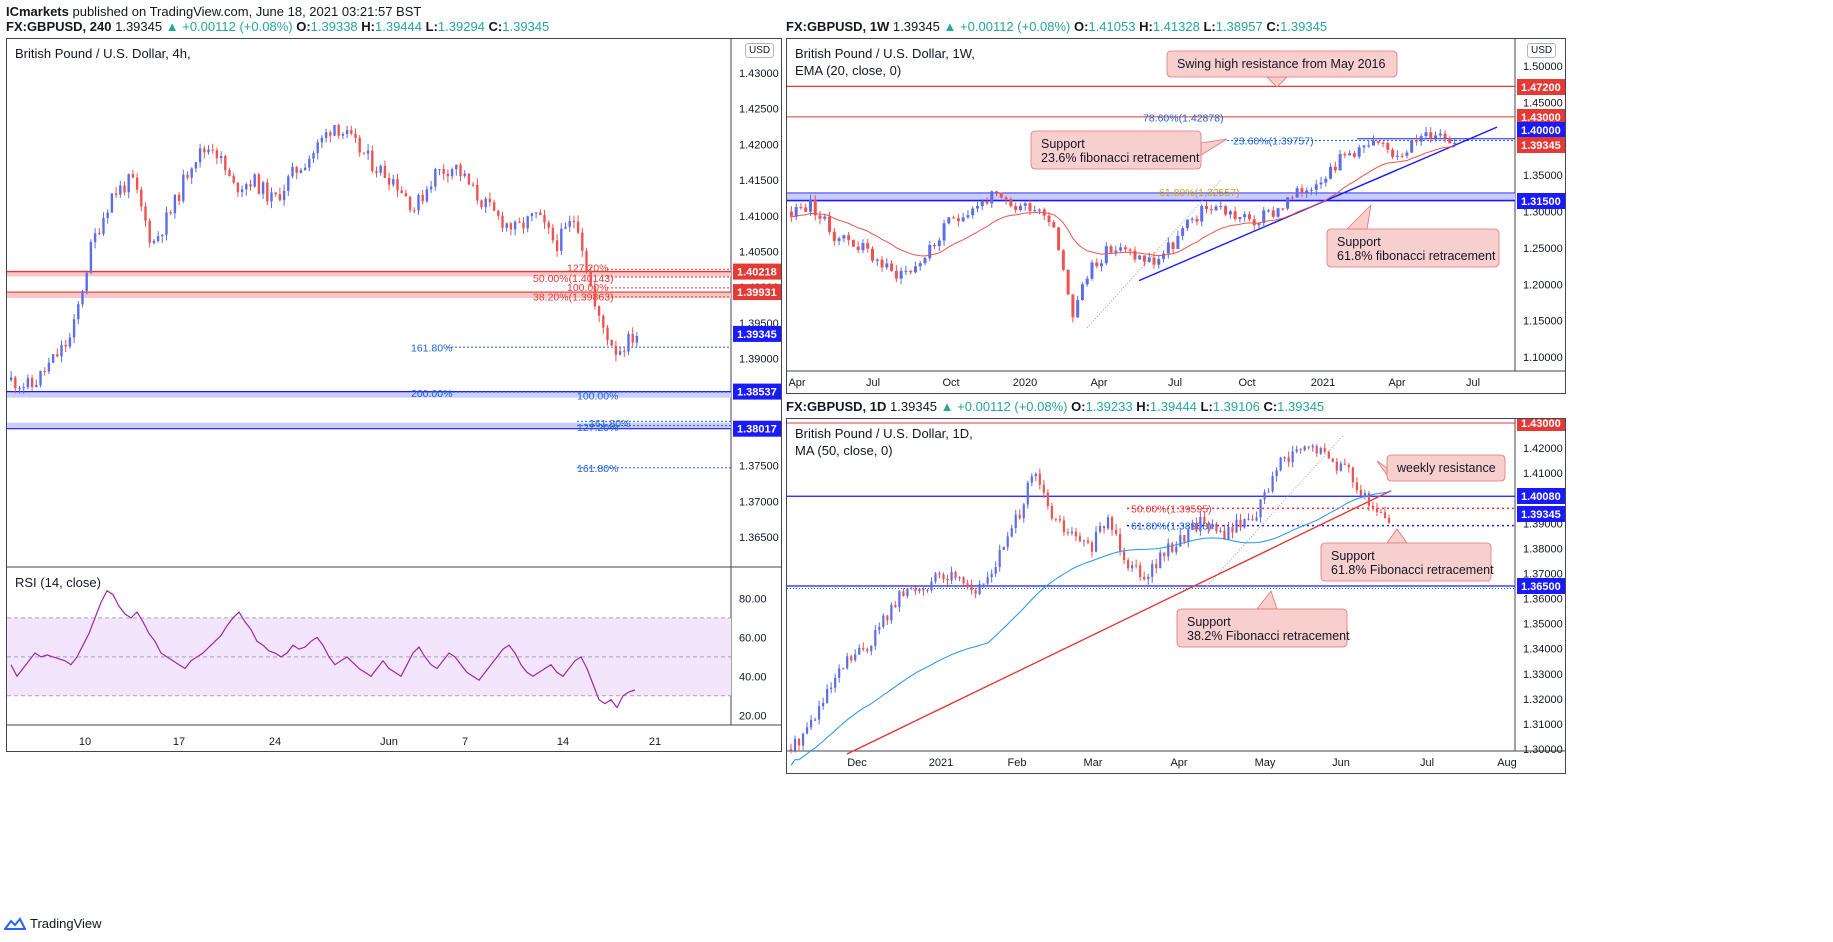 This screenshot has height=942, width=1833. What do you see at coordinates (753, 677) in the screenshot?
I see `rsi-tick-label: 40.00` at bounding box center [753, 677].